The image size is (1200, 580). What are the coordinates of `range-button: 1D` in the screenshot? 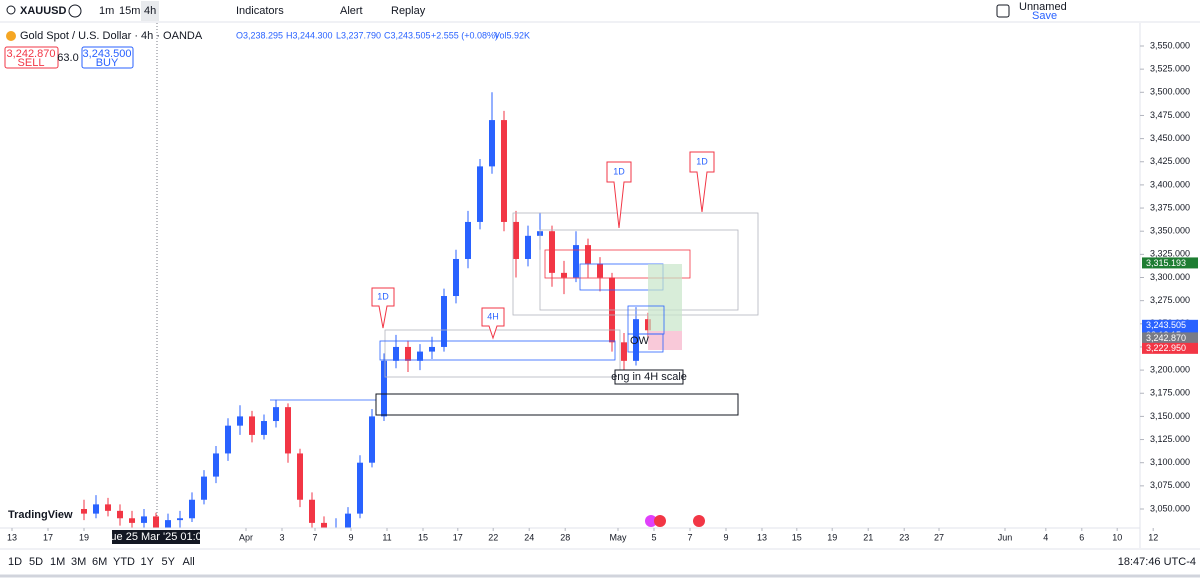 It's located at (15, 562).